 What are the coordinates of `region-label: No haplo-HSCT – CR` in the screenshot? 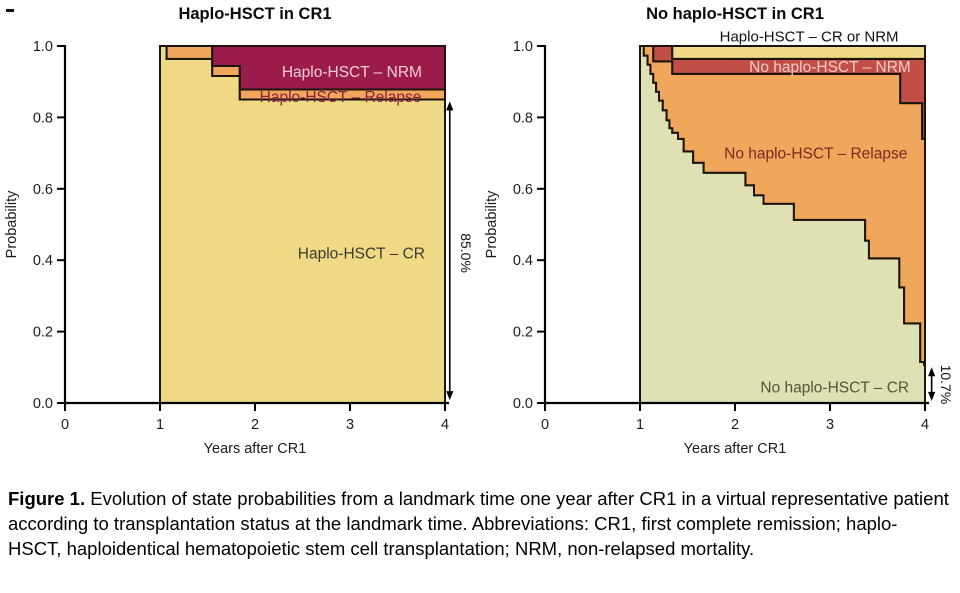 It's located at (834, 387).